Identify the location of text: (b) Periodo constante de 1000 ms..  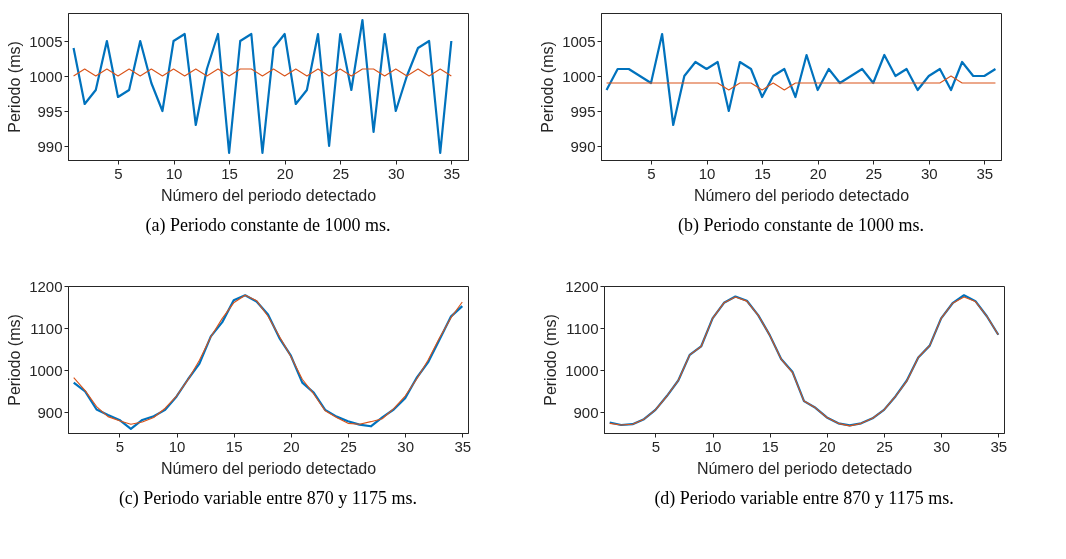
(801, 225).